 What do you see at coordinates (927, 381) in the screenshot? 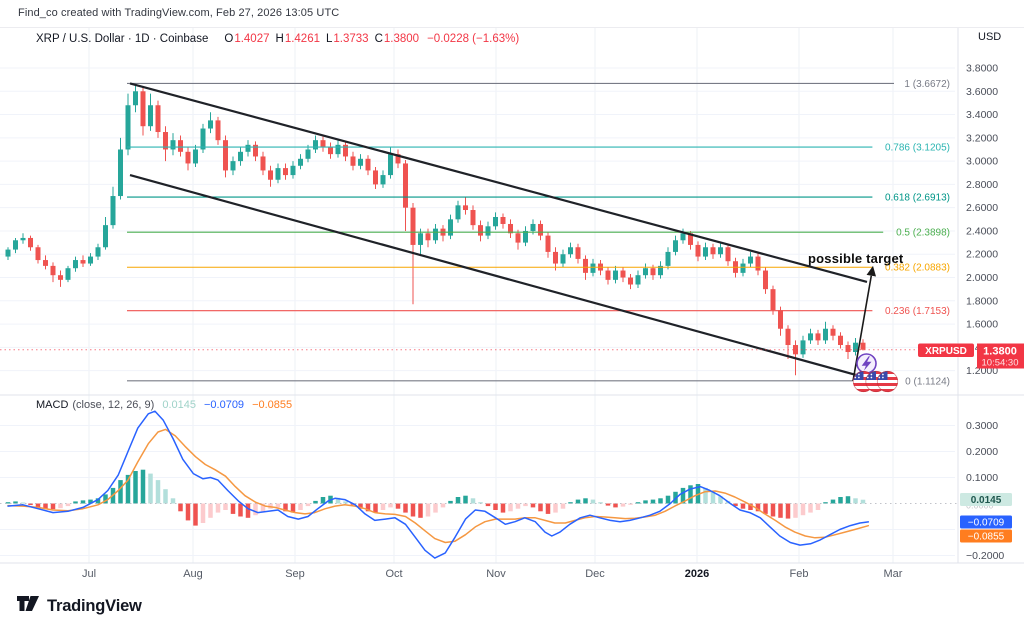
I see `fib-label: 0 (1.1124)` at bounding box center [927, 381].